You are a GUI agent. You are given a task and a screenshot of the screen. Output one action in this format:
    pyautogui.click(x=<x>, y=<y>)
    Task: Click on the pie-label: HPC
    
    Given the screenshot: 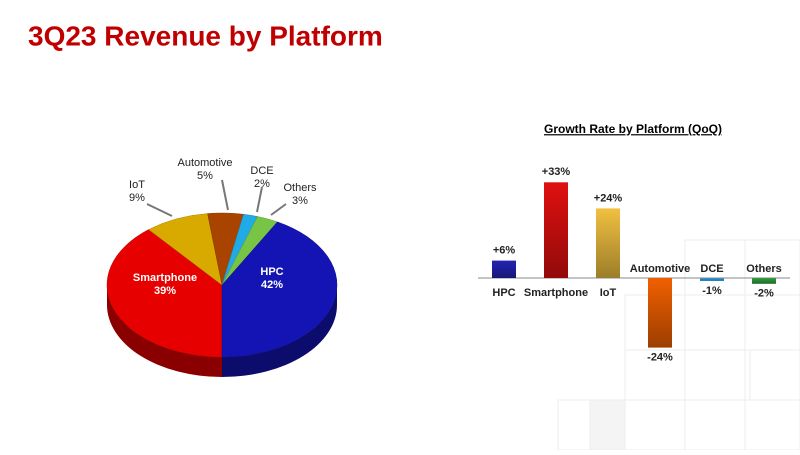 What is the action you would take?
    pyautogui.click(x=271, y=272)
    